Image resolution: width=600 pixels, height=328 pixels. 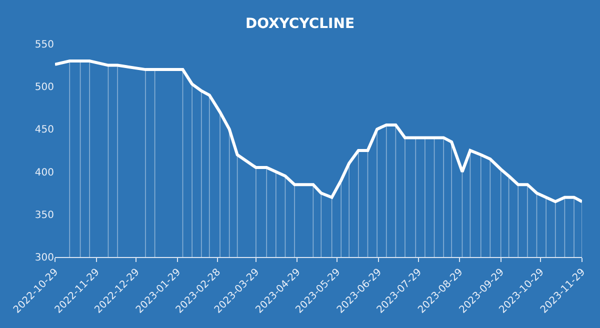 I want to click on y-tick-label: 500, so click(x=44, y=88).